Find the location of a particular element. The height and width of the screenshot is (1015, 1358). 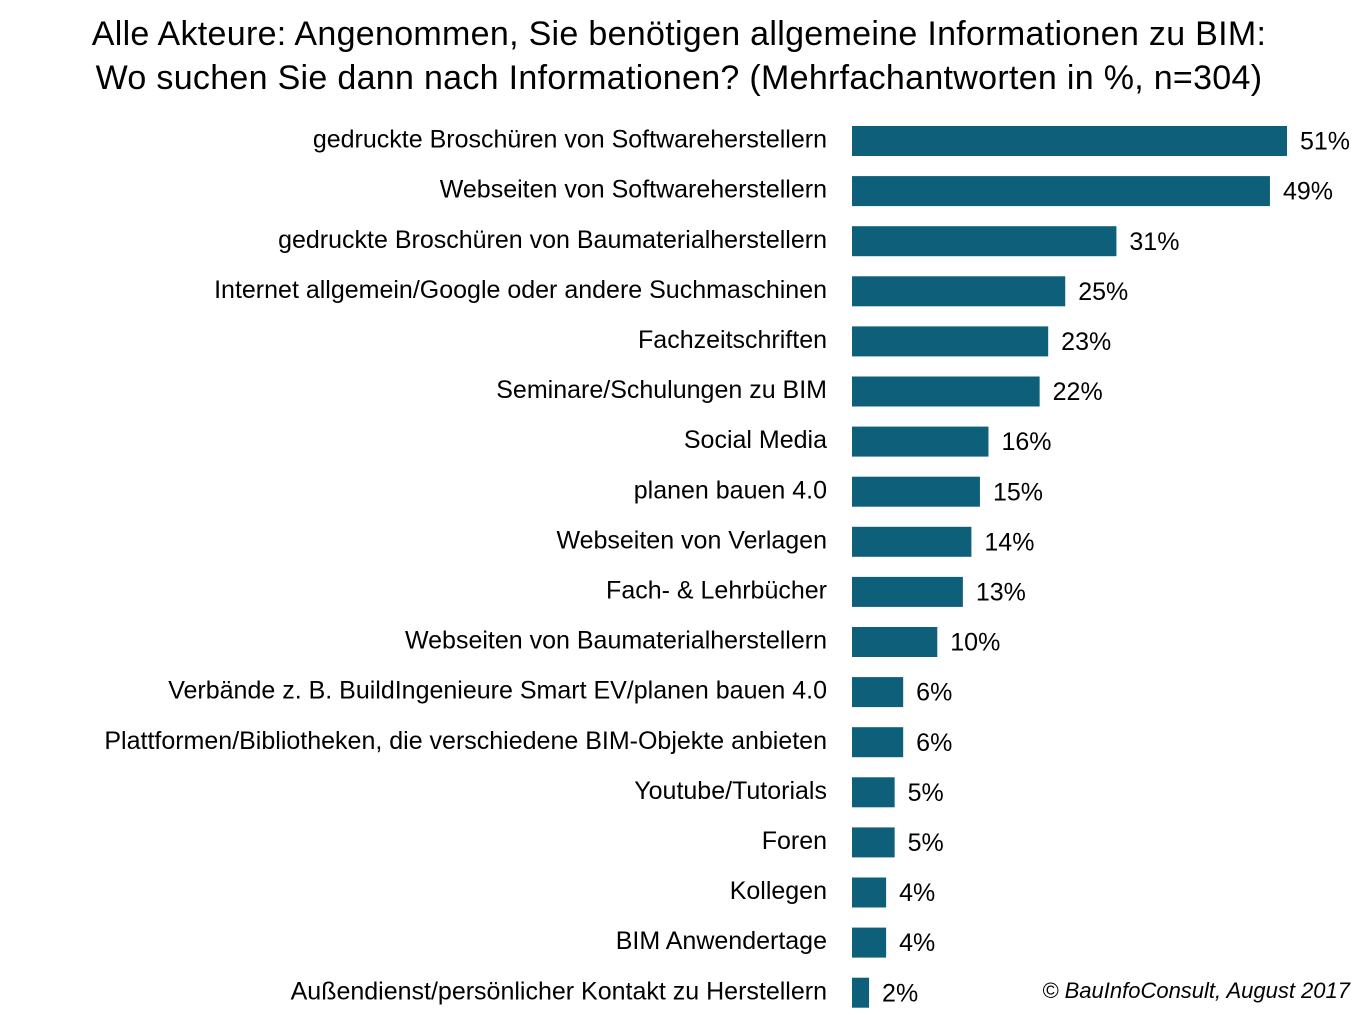

category-label: Youtube/Tutorials is located at coordinates (730, 791).